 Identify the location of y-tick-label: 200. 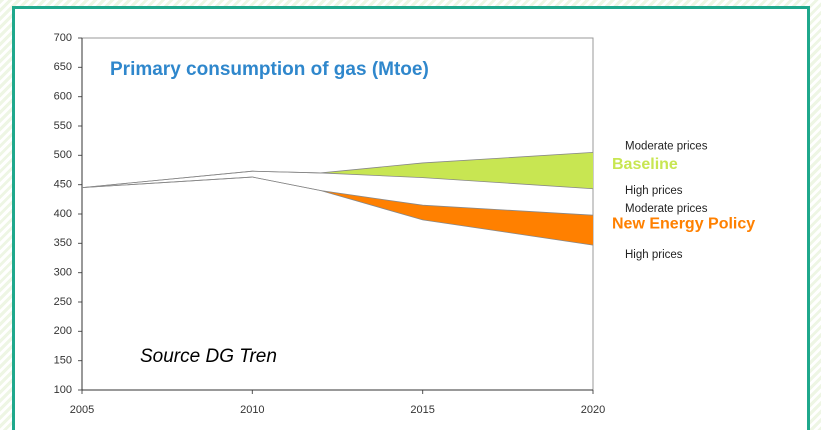
(63, 331).